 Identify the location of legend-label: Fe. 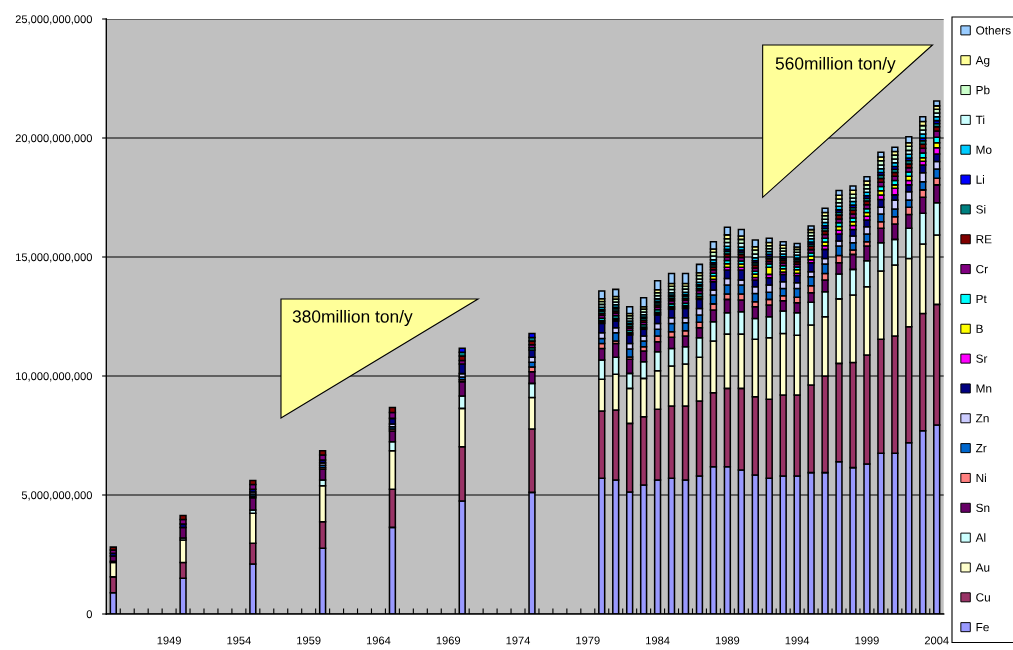
(982, 627).